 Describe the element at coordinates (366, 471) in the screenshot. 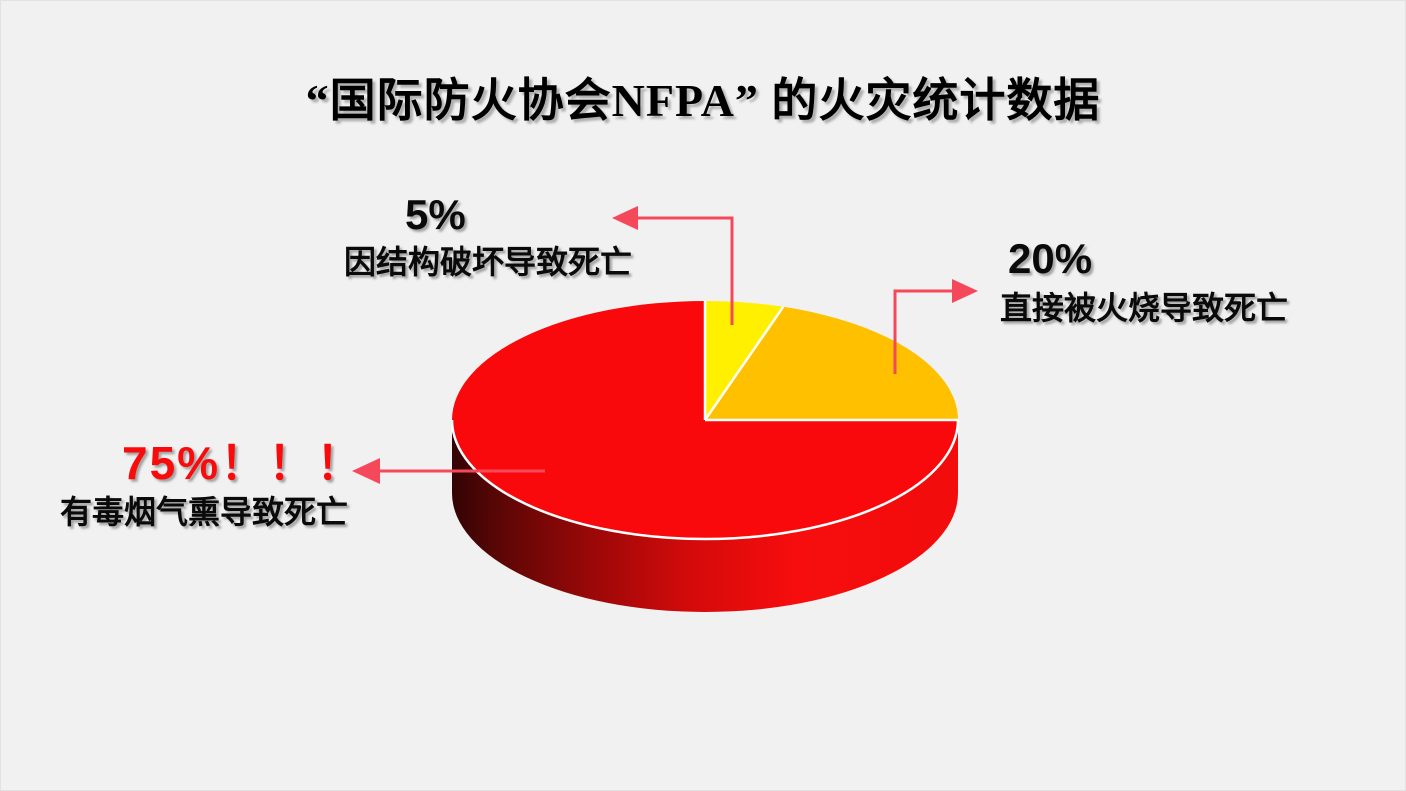

I see `arrow-75pct-callout-head-icon` at that location.